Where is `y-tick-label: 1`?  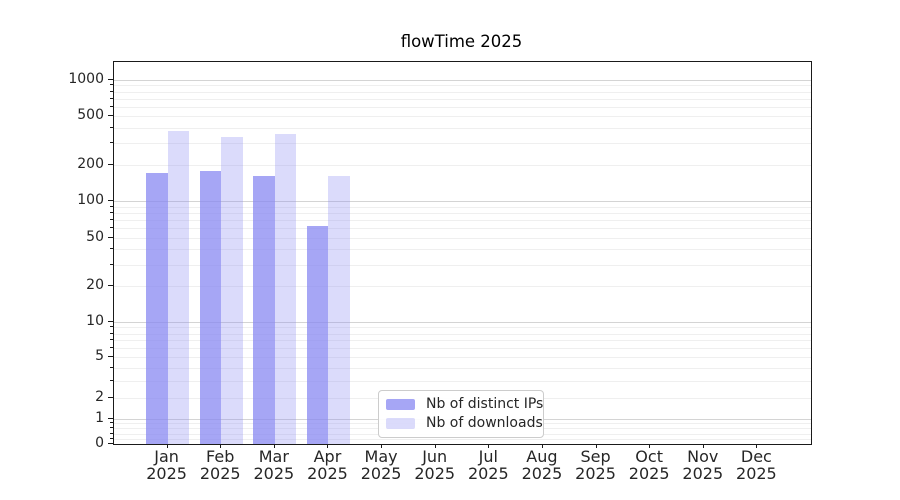
y-tick-label: 1 is located at coordinates (99, 417).